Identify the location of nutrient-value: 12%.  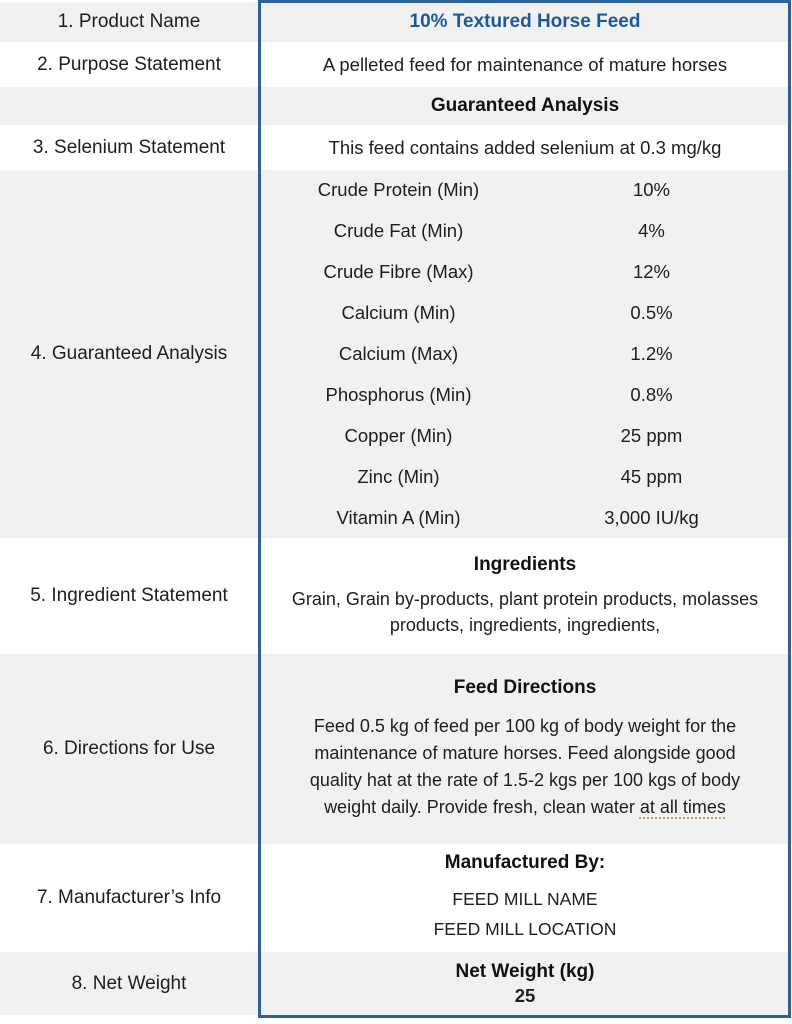
(651, 272).